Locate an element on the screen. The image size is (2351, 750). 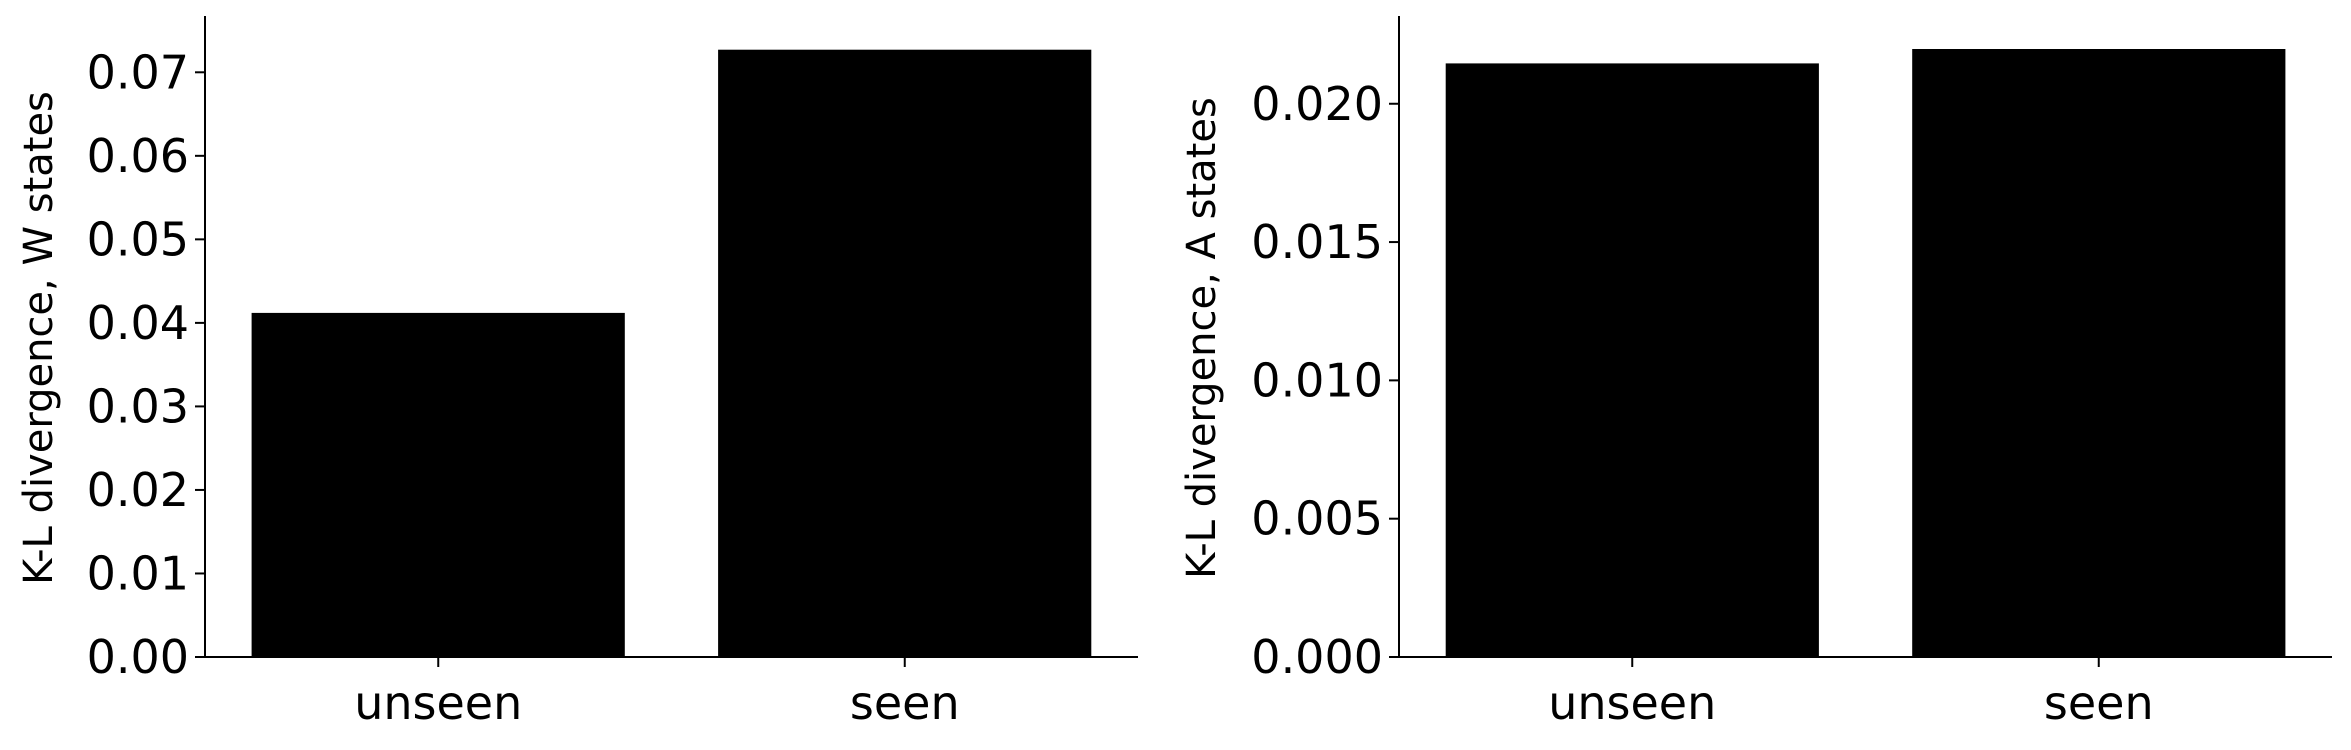
y-axis-title: K-L divergence, A states is located at coordinates (1202, 338).